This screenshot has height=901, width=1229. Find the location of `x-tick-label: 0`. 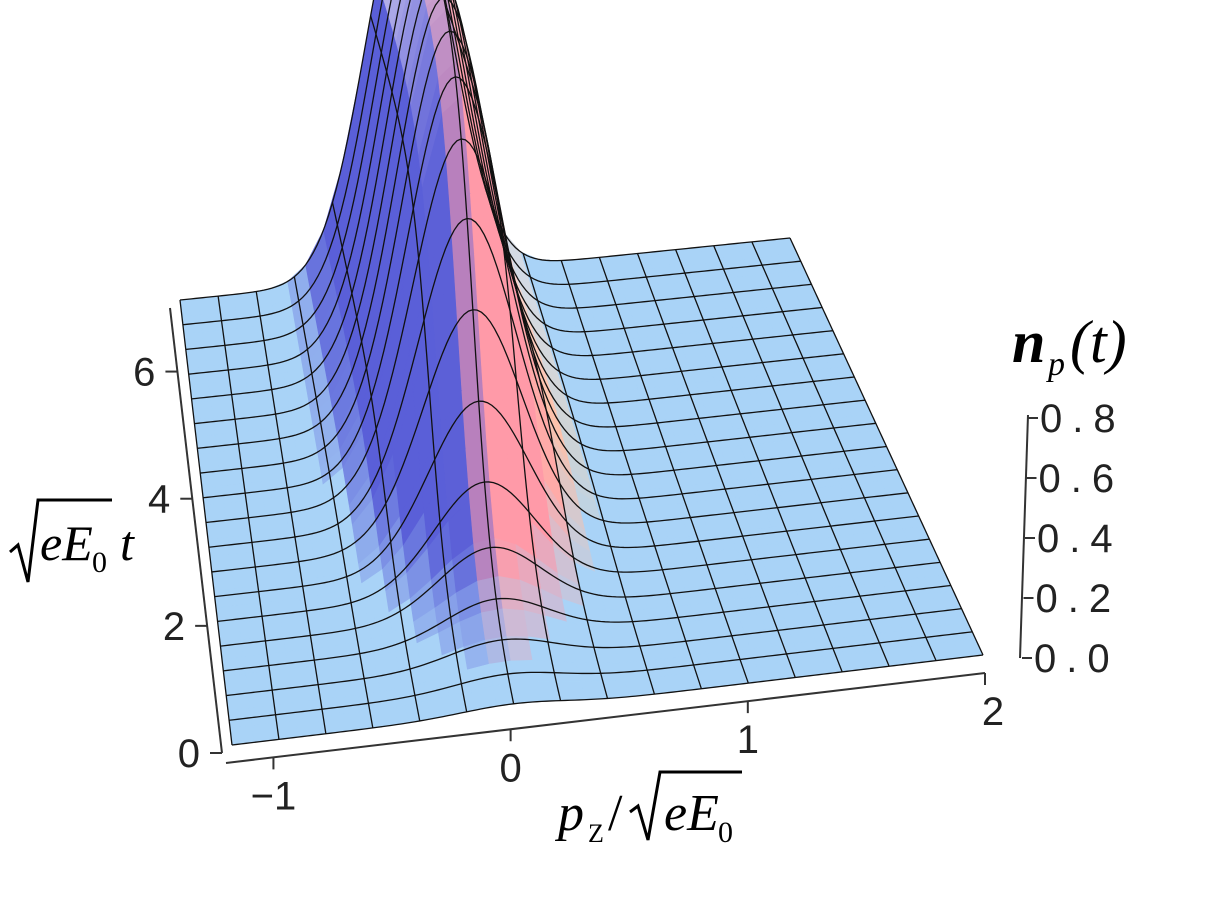

x-tick-label: 0 is located at coordinates (511, 768).